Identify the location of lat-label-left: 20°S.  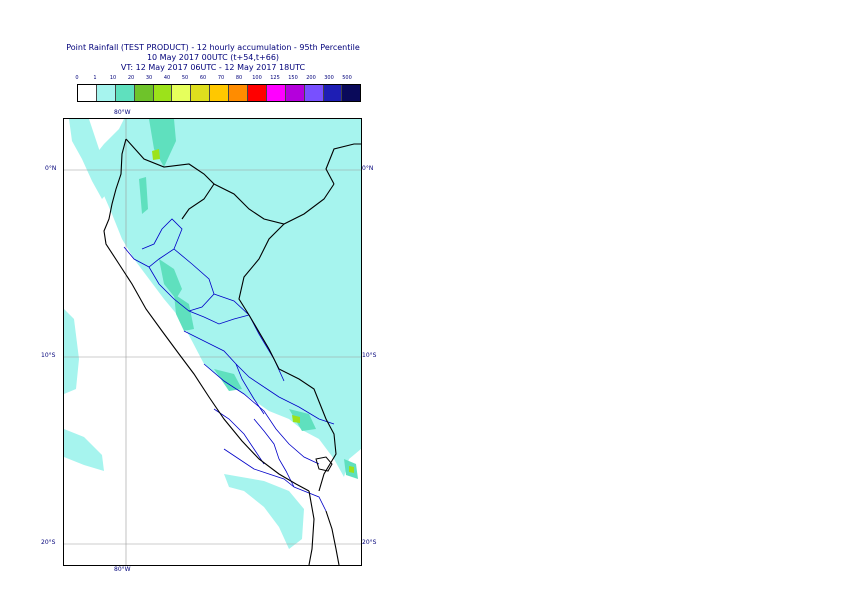
(48, 542).